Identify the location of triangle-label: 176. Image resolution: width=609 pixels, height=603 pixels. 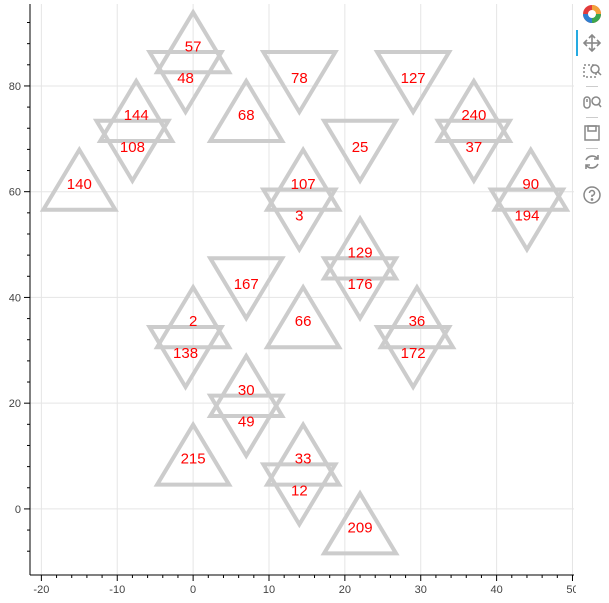
(360, 284).